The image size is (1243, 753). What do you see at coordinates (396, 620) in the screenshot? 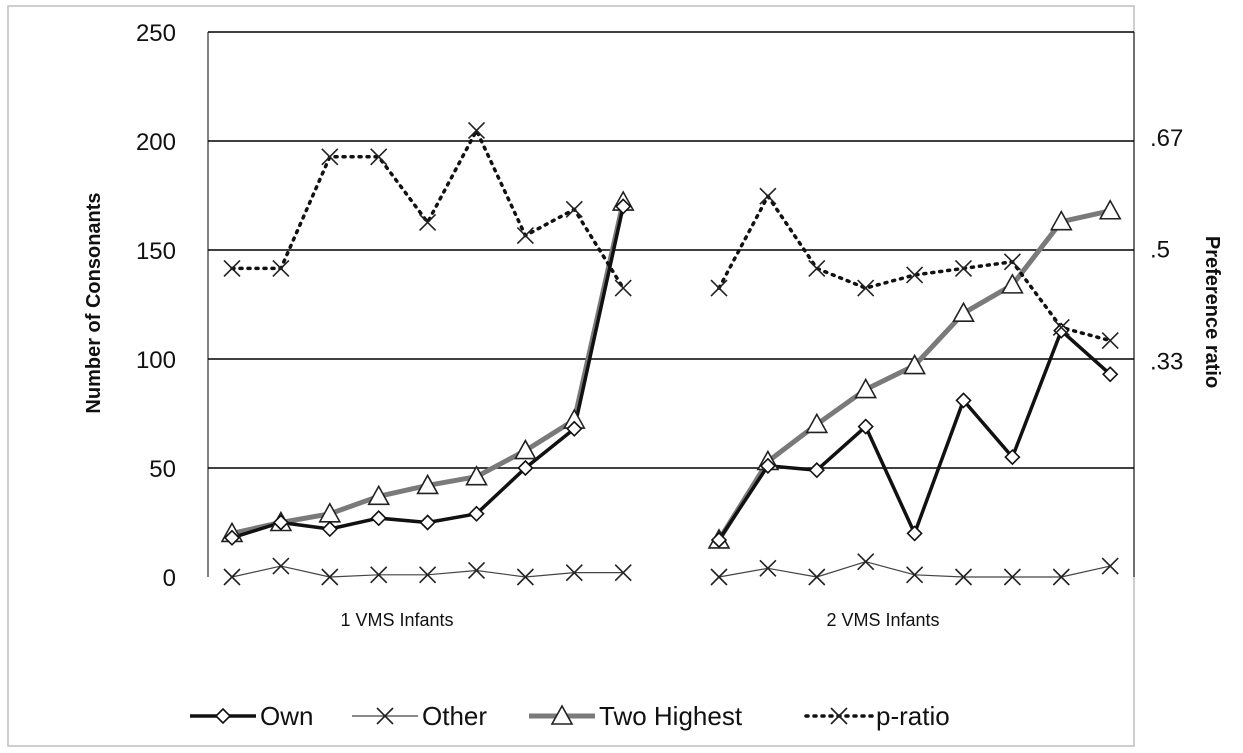
I see `group-label-1: 1 VMS Infants` at bounding box center [396, 620].